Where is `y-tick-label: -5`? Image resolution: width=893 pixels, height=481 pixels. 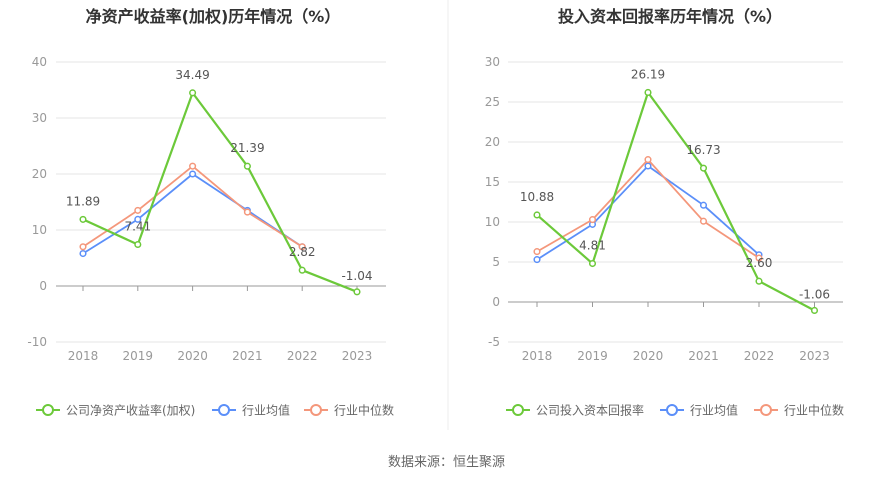 y-tick-label: -5 is located at coordinates (494, 342).